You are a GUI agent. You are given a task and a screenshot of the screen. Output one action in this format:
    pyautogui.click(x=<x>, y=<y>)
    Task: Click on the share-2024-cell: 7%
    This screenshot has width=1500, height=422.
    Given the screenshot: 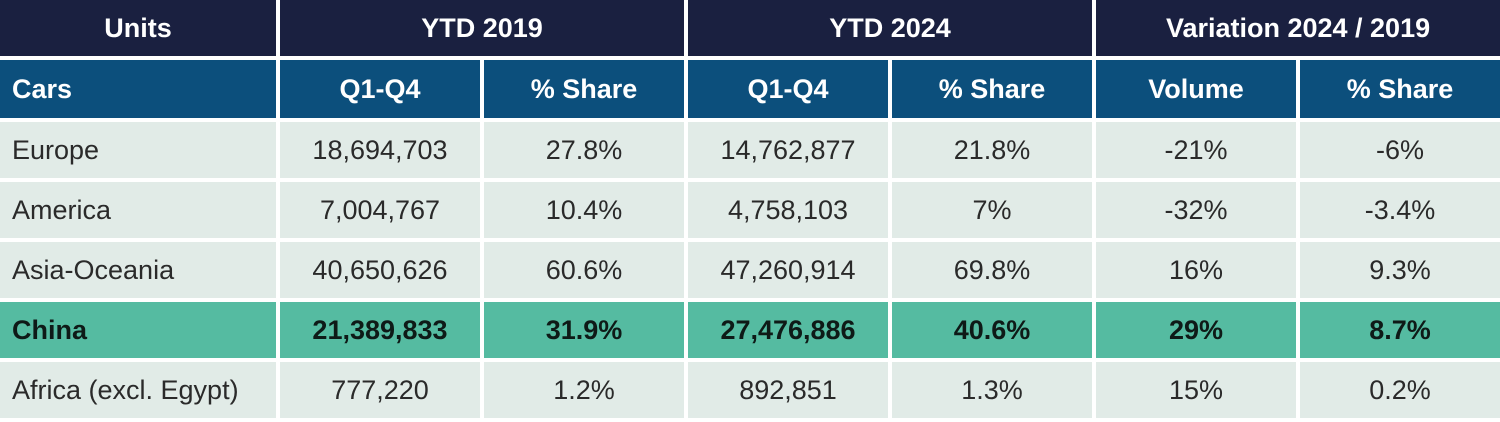 What is the action you would take?
    pyautogui.click(x=992, y=210)
    